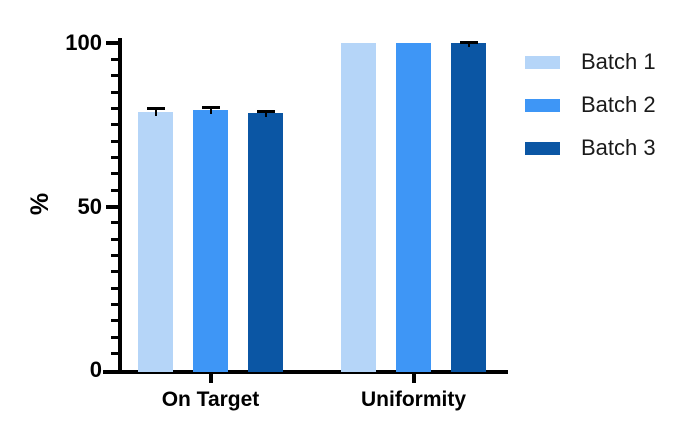 This screenshot has width=680, height=443. I want to click on legend-label-3: Batch 3, so click(618, 147).